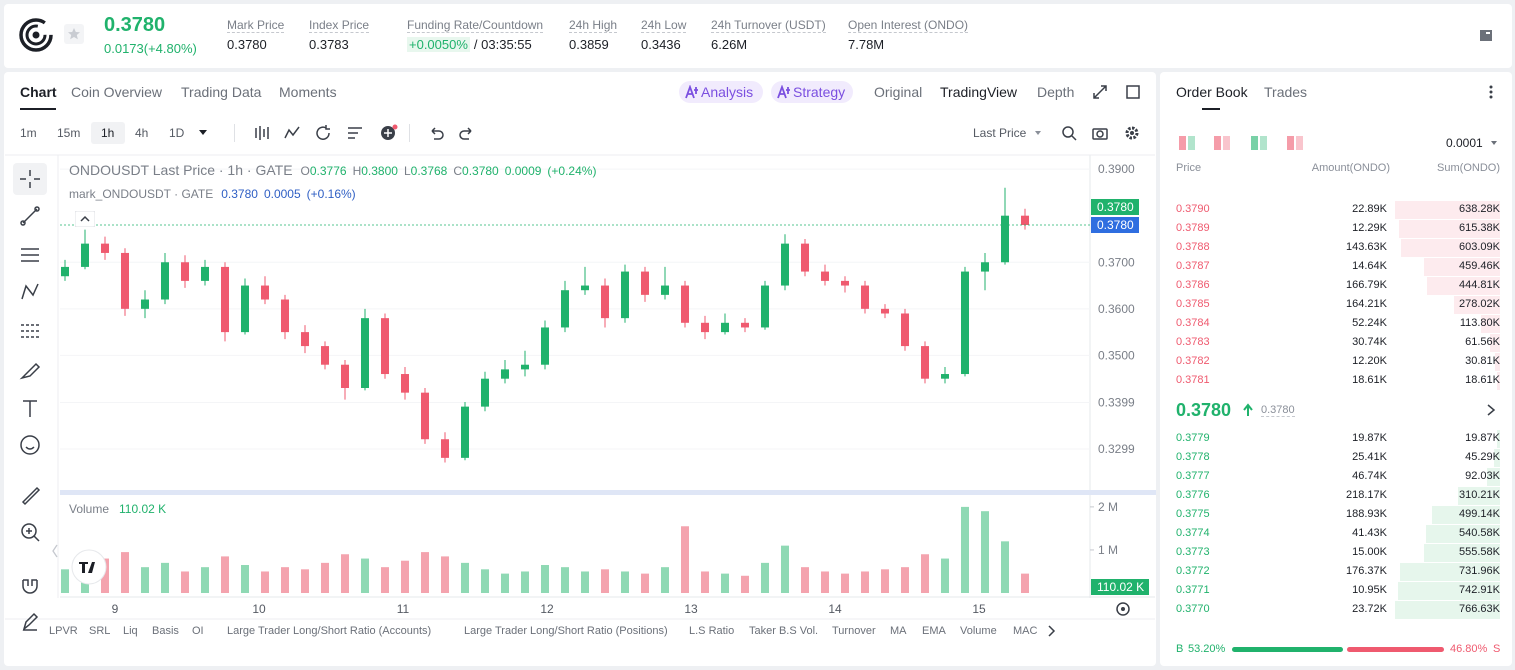 The height and width of the screenshot is (670, 1515). What do you see at coordinates (38, 92) in the screenshot?
I see `tab: Chart` at bounding box center [38, 92].